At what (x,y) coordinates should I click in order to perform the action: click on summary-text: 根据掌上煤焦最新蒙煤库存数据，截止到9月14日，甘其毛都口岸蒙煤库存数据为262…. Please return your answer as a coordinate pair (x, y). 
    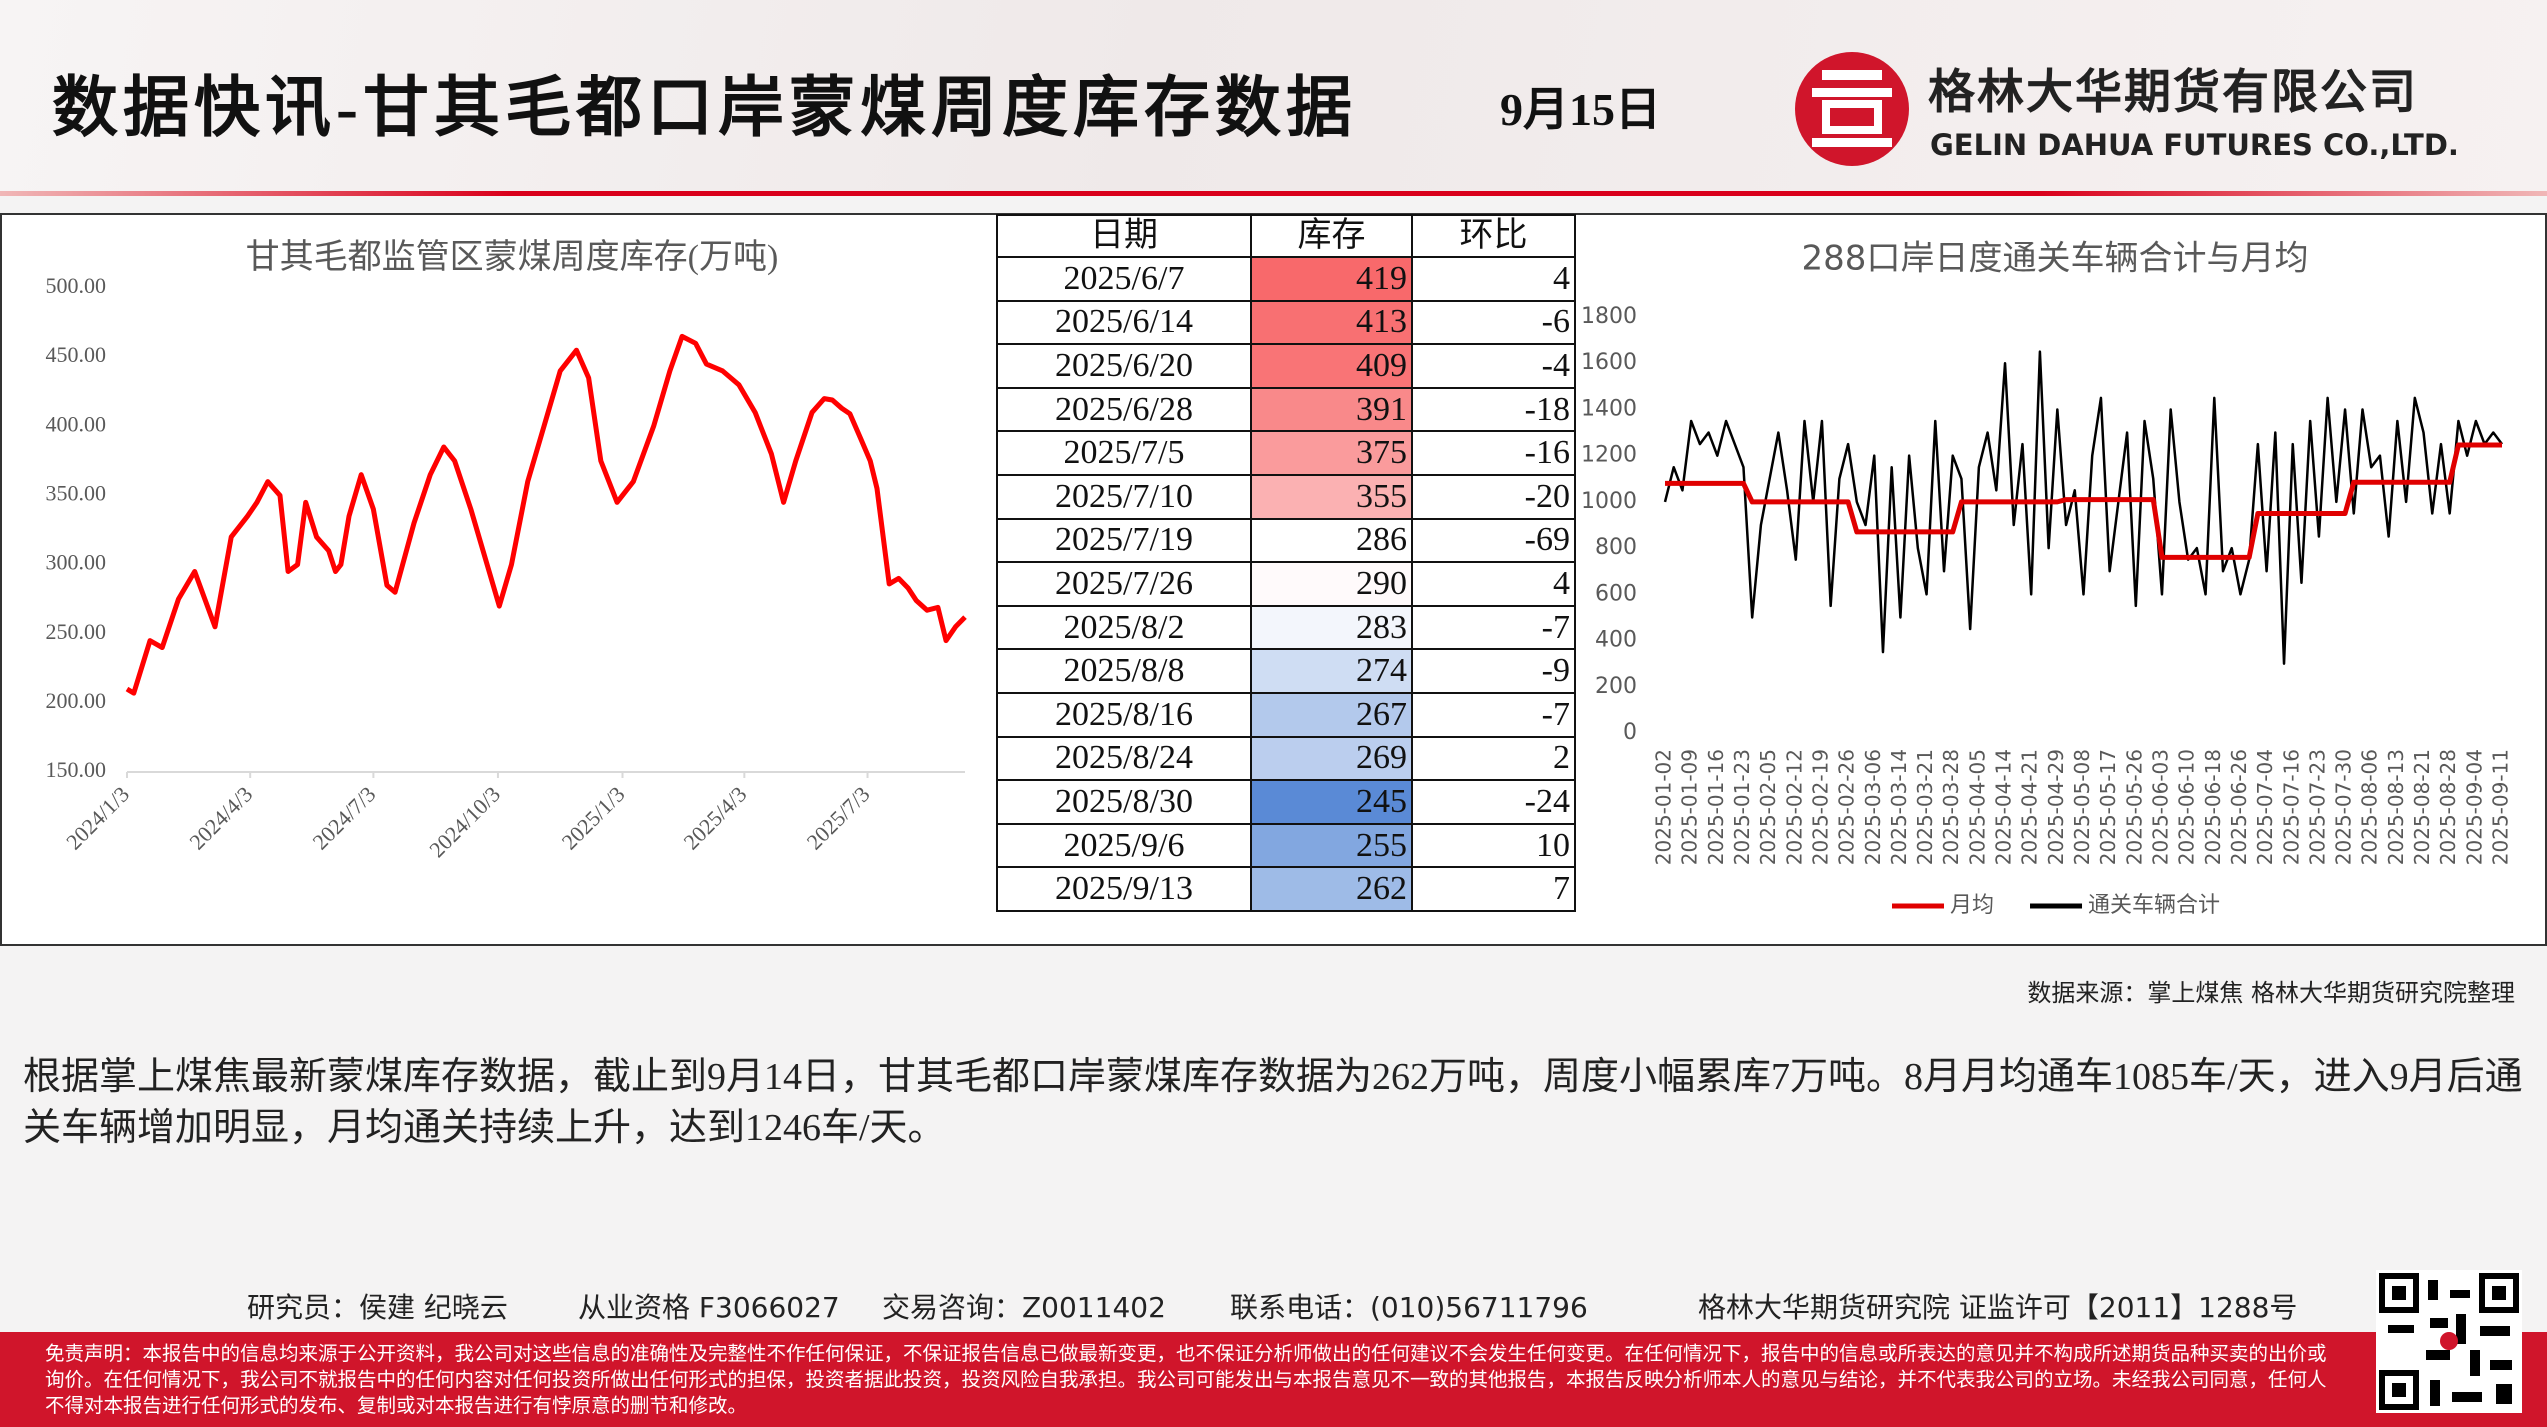
    Looking at the image, I should click on (1273, 1102).